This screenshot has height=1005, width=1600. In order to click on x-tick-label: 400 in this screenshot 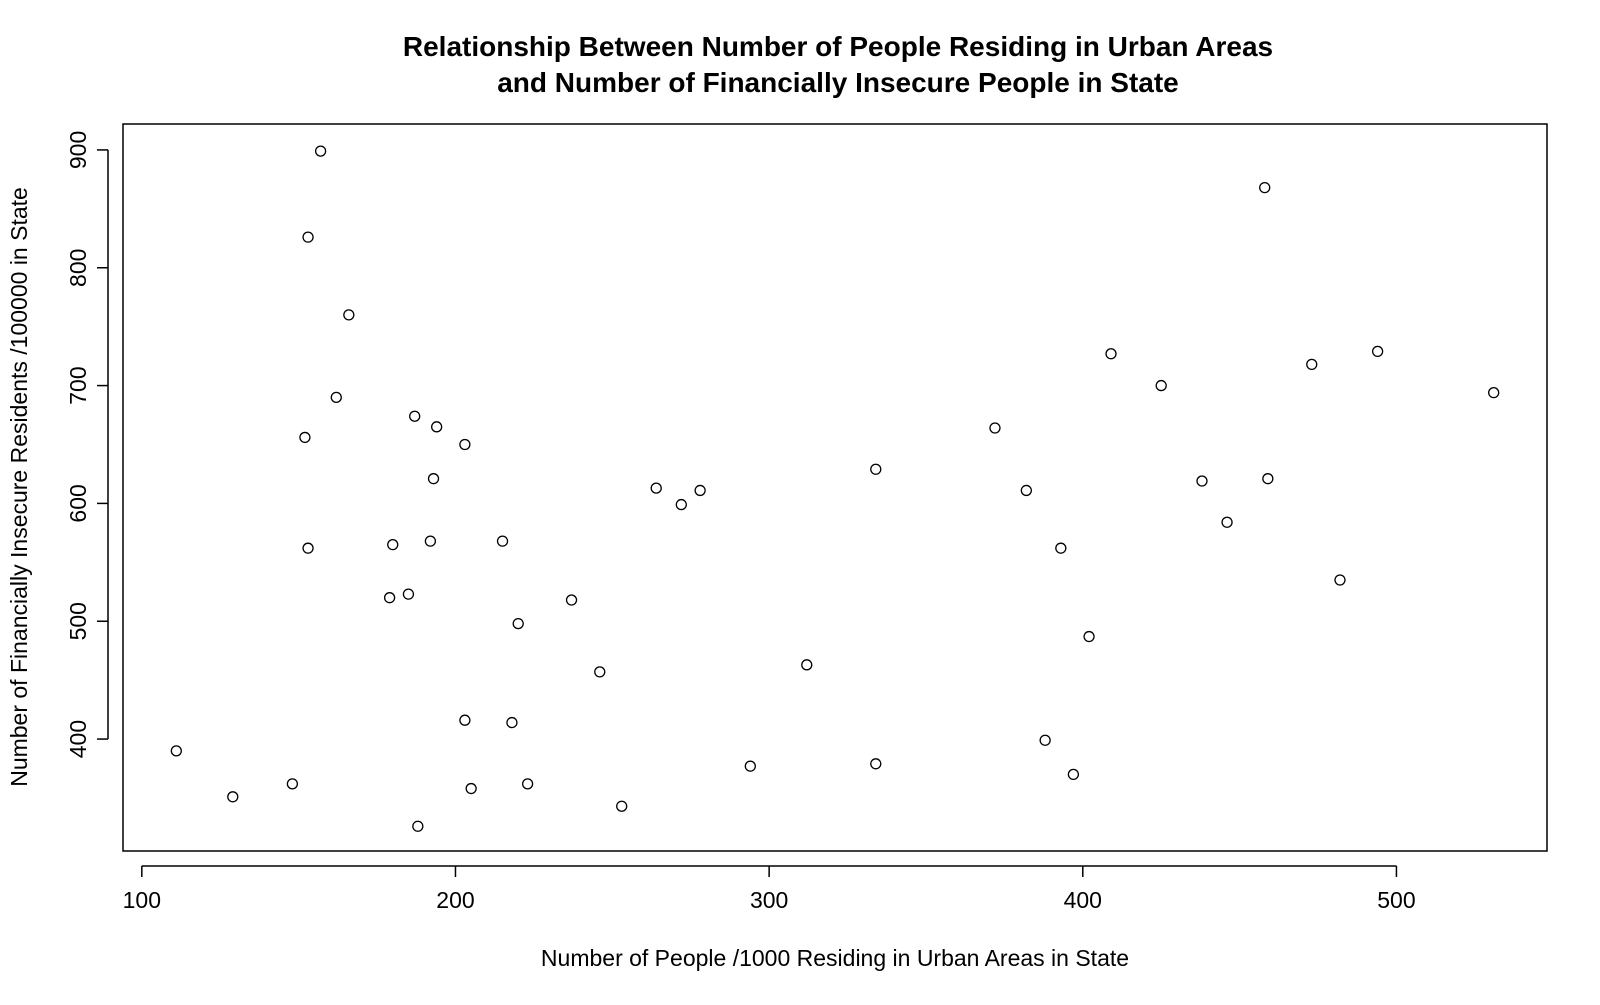, I will do `click(1083, 900)`.